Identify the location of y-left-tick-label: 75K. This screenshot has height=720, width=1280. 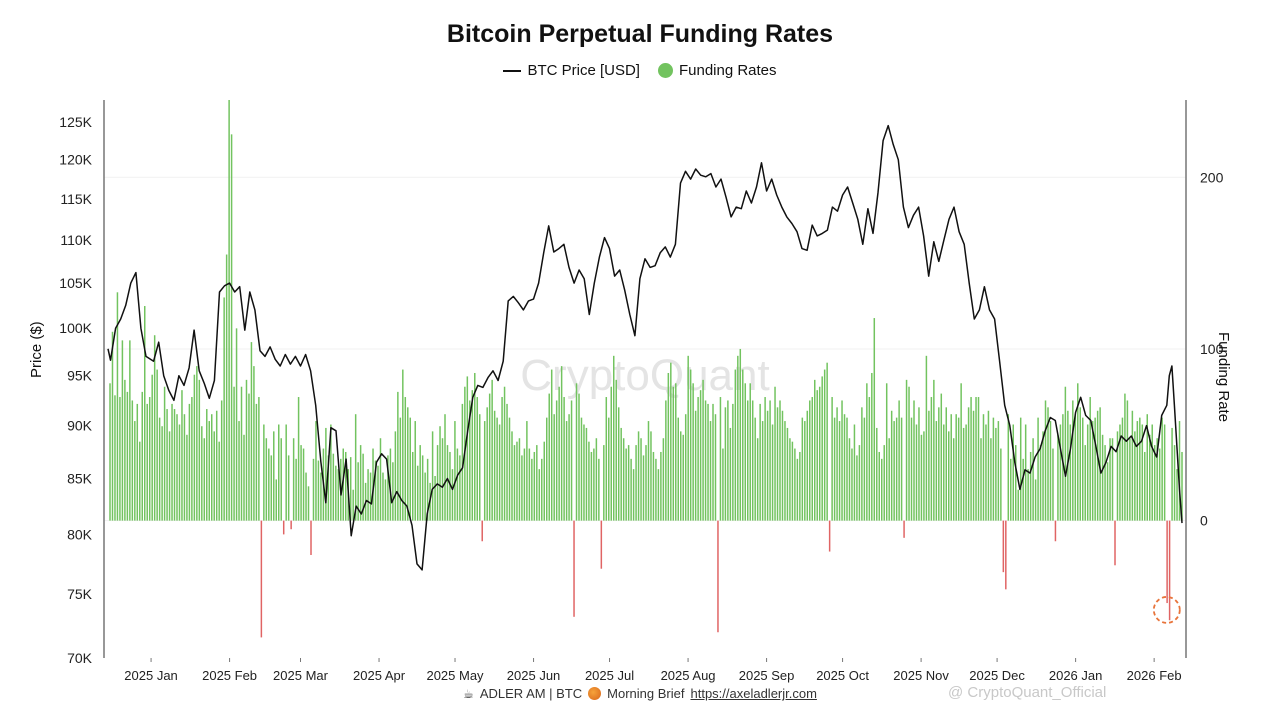
(80, 594).